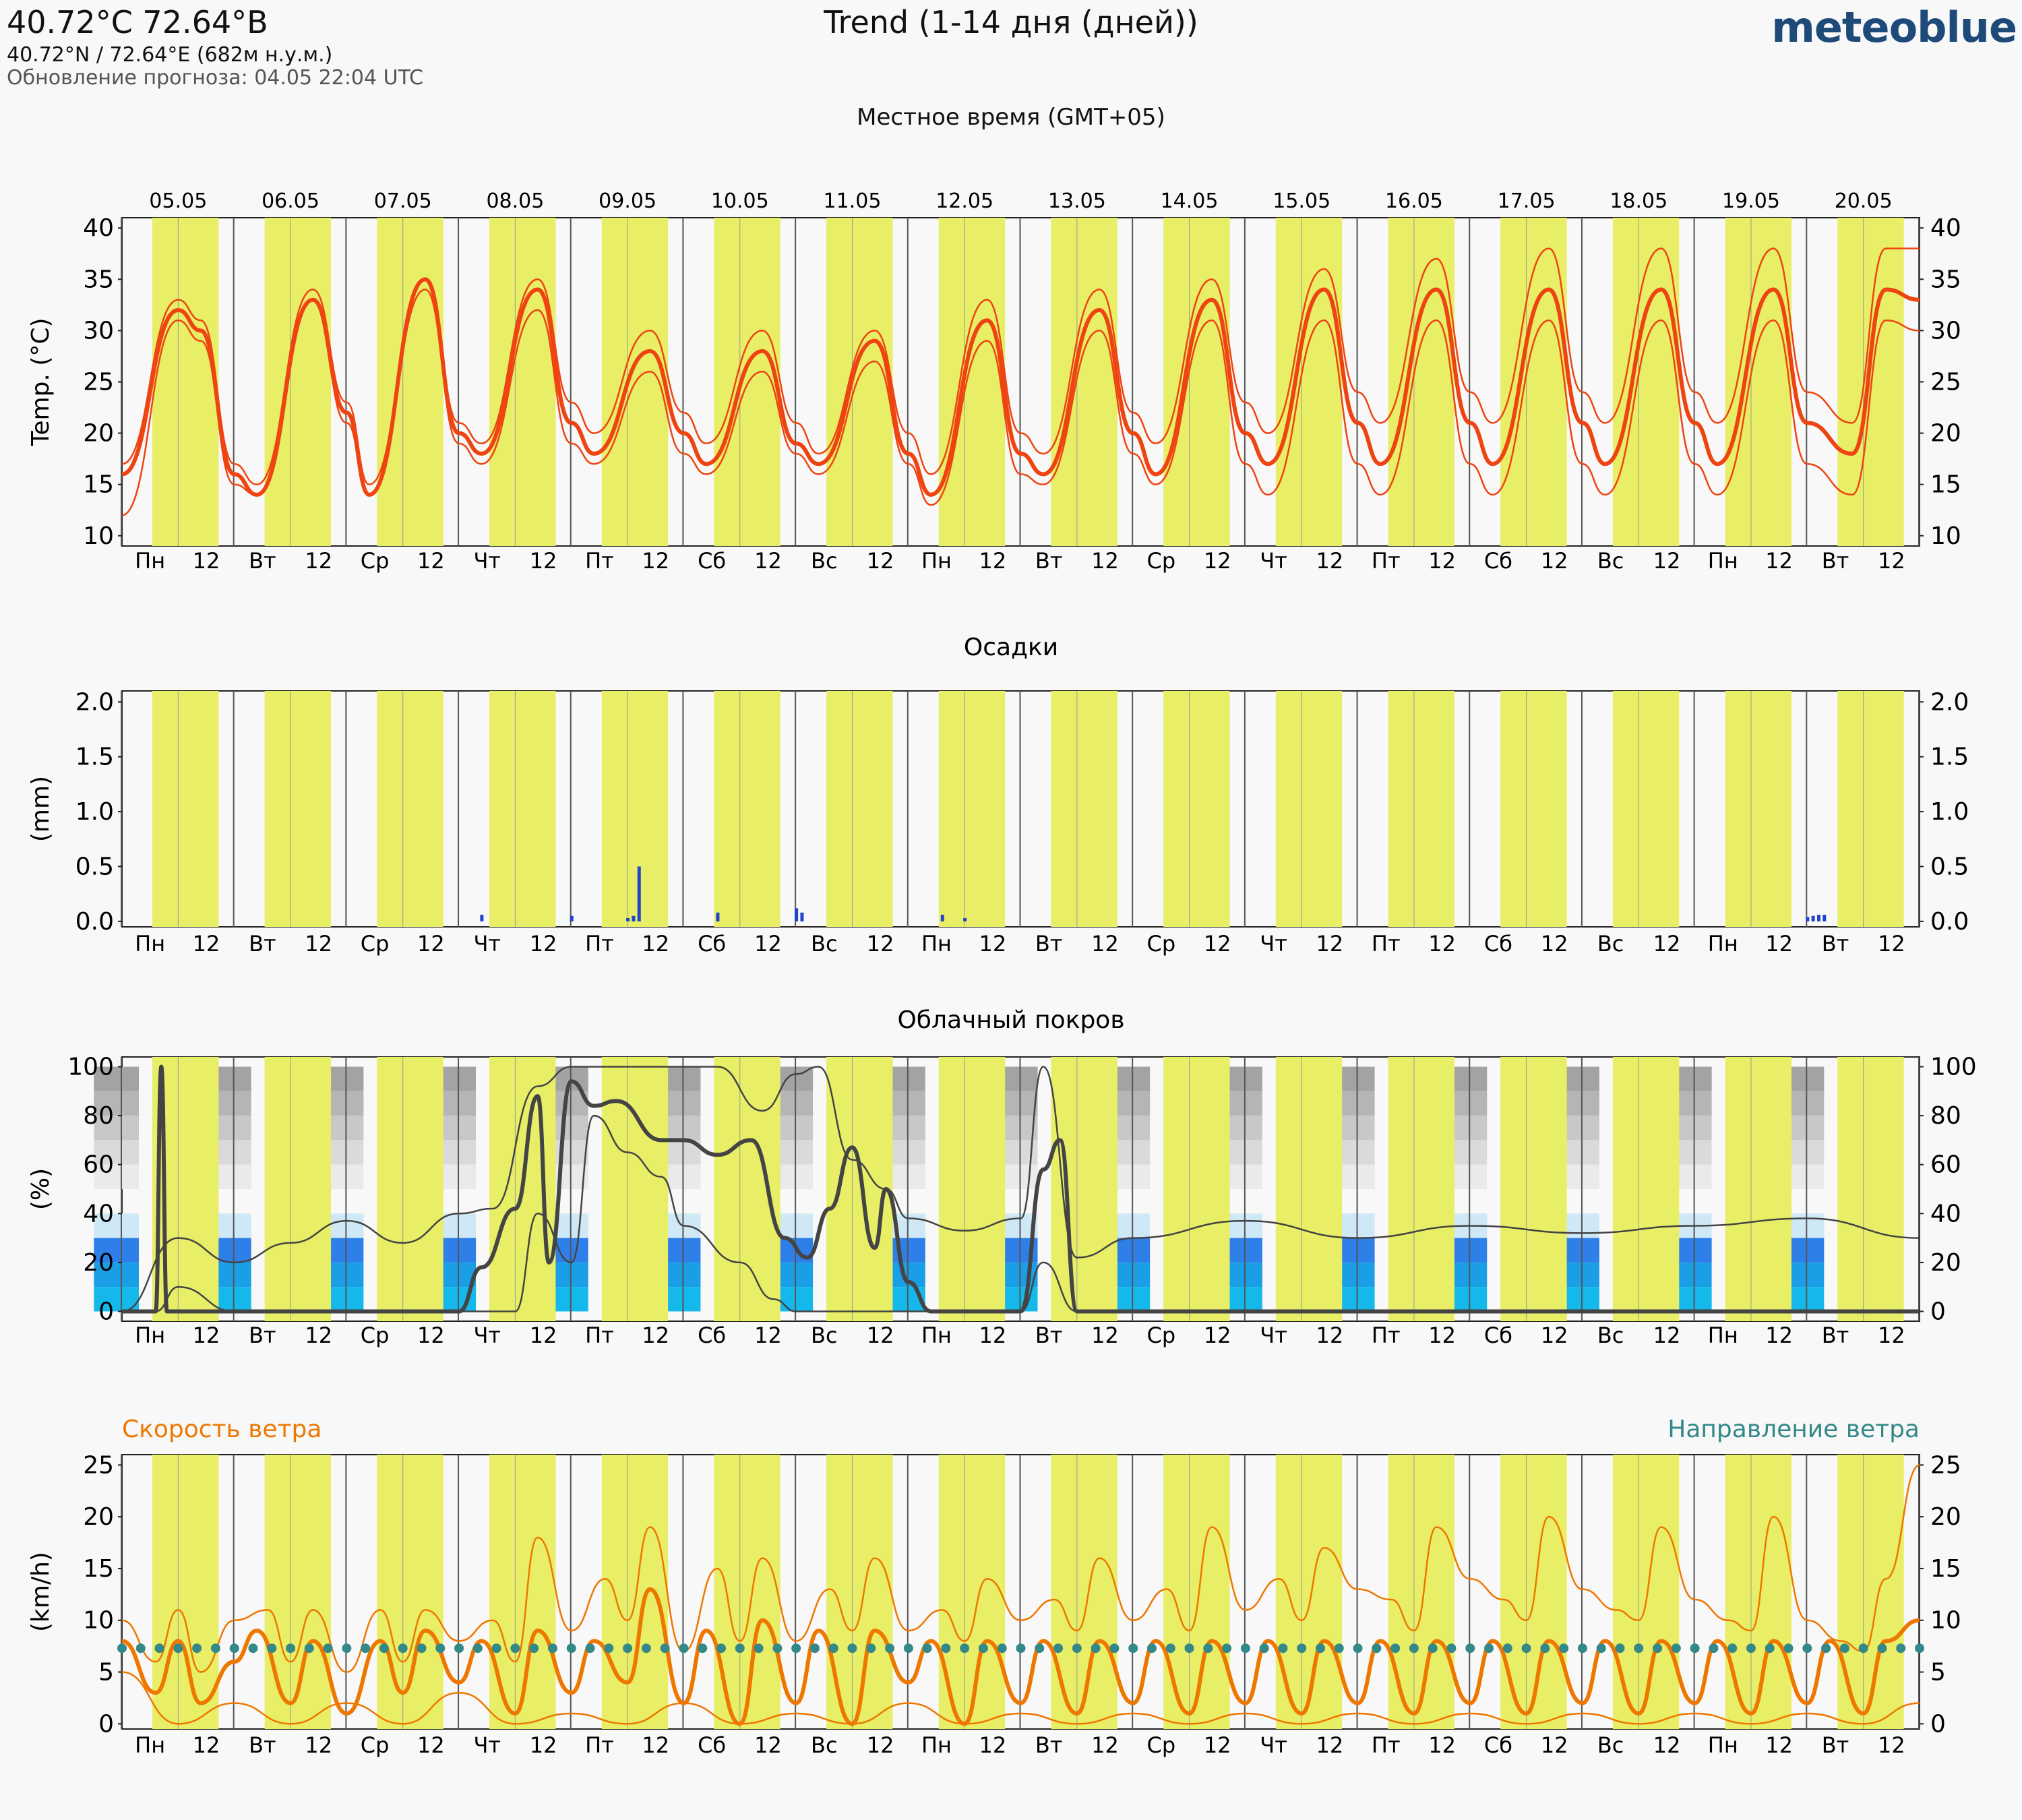  What do you see at coordinates (1273, 944) in the screenshot?
I see `day-label: Чт` at bounding box center [1273, 944].